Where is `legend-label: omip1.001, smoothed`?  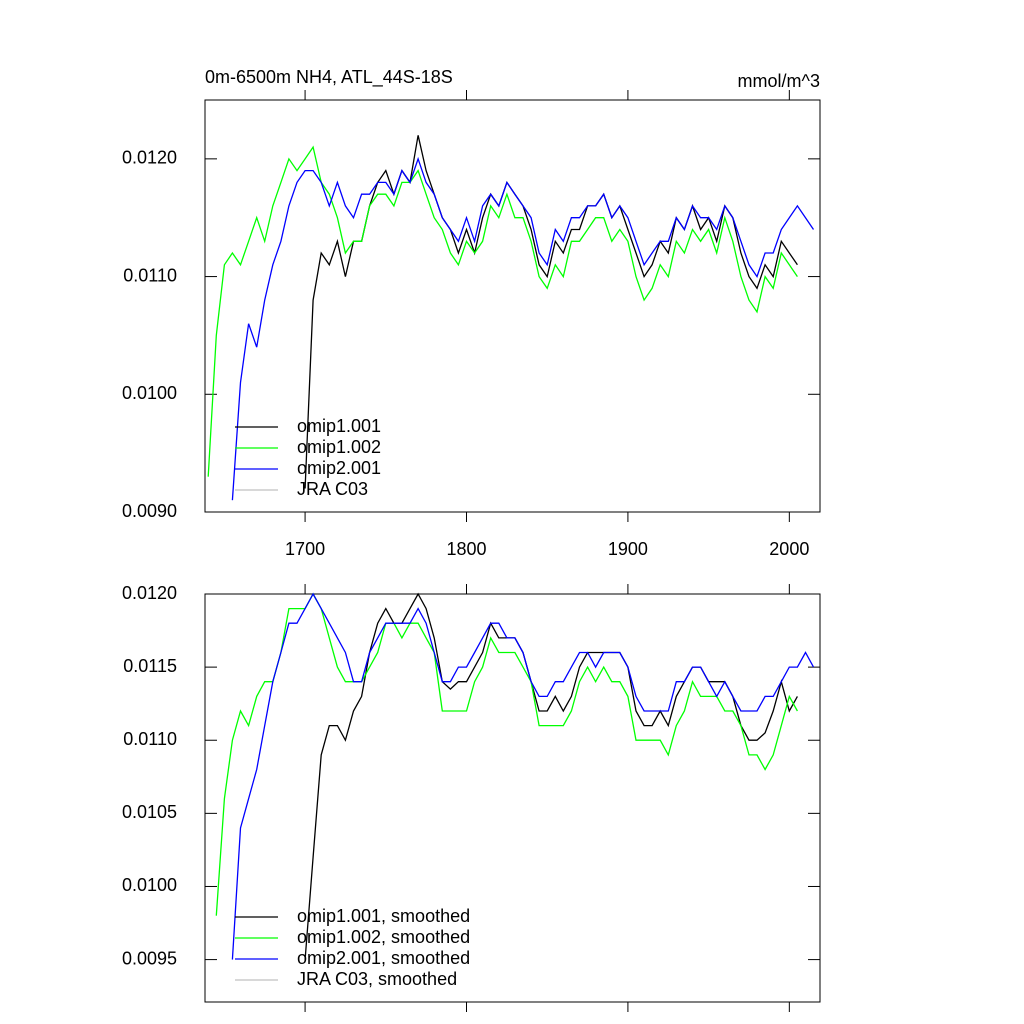
legend-label: omip1.001, smoothed is located at coordinates (383, 916).